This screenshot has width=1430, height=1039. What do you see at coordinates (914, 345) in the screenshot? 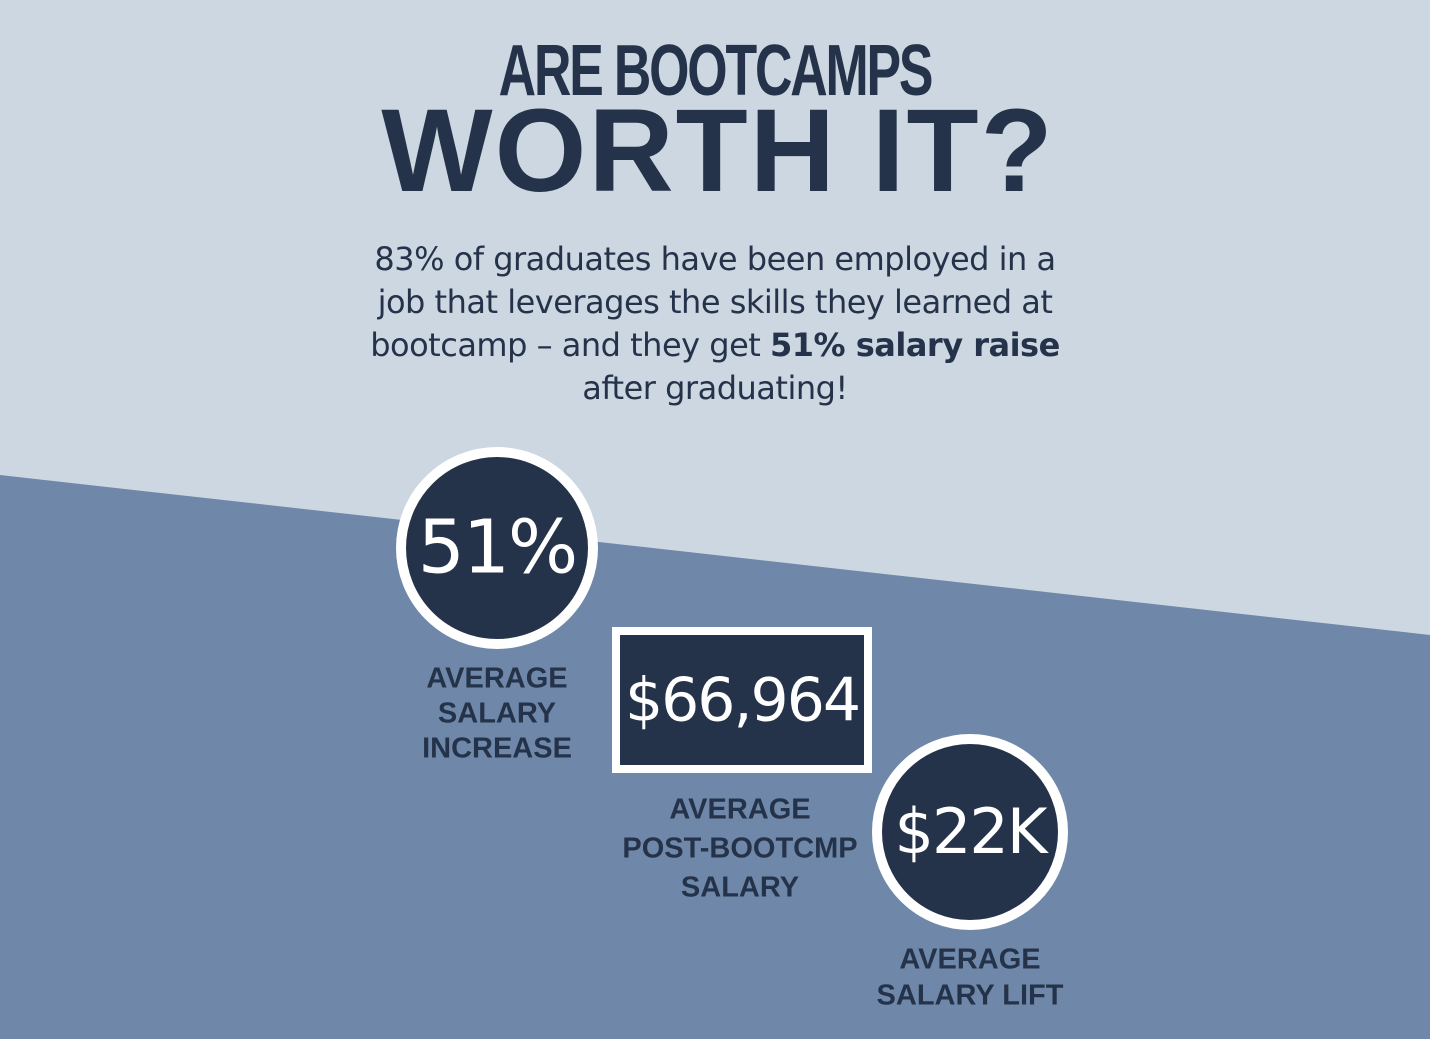
I see `intro-highlight: 51% salary raise` at bounding box center [914, 345].